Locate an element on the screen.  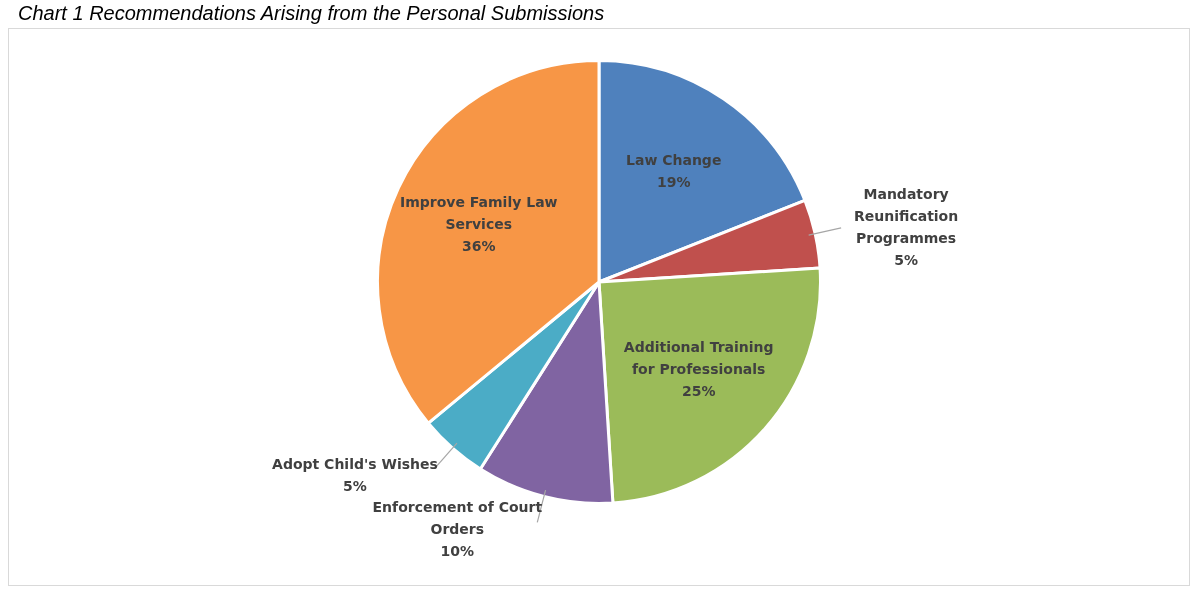
slice-label: Additional Training for Professionals is located at coordinates (698, 357).